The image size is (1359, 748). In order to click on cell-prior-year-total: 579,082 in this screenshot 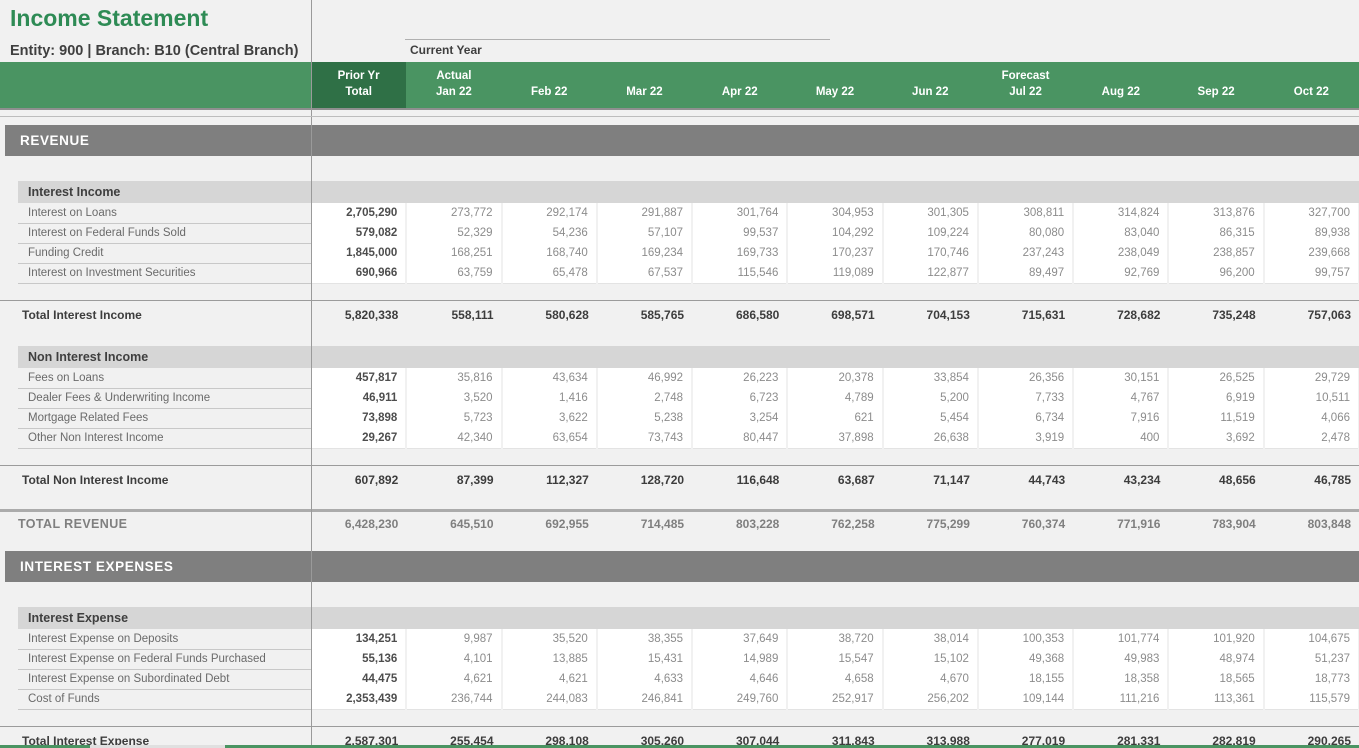, I will do `click(359, 233)`.